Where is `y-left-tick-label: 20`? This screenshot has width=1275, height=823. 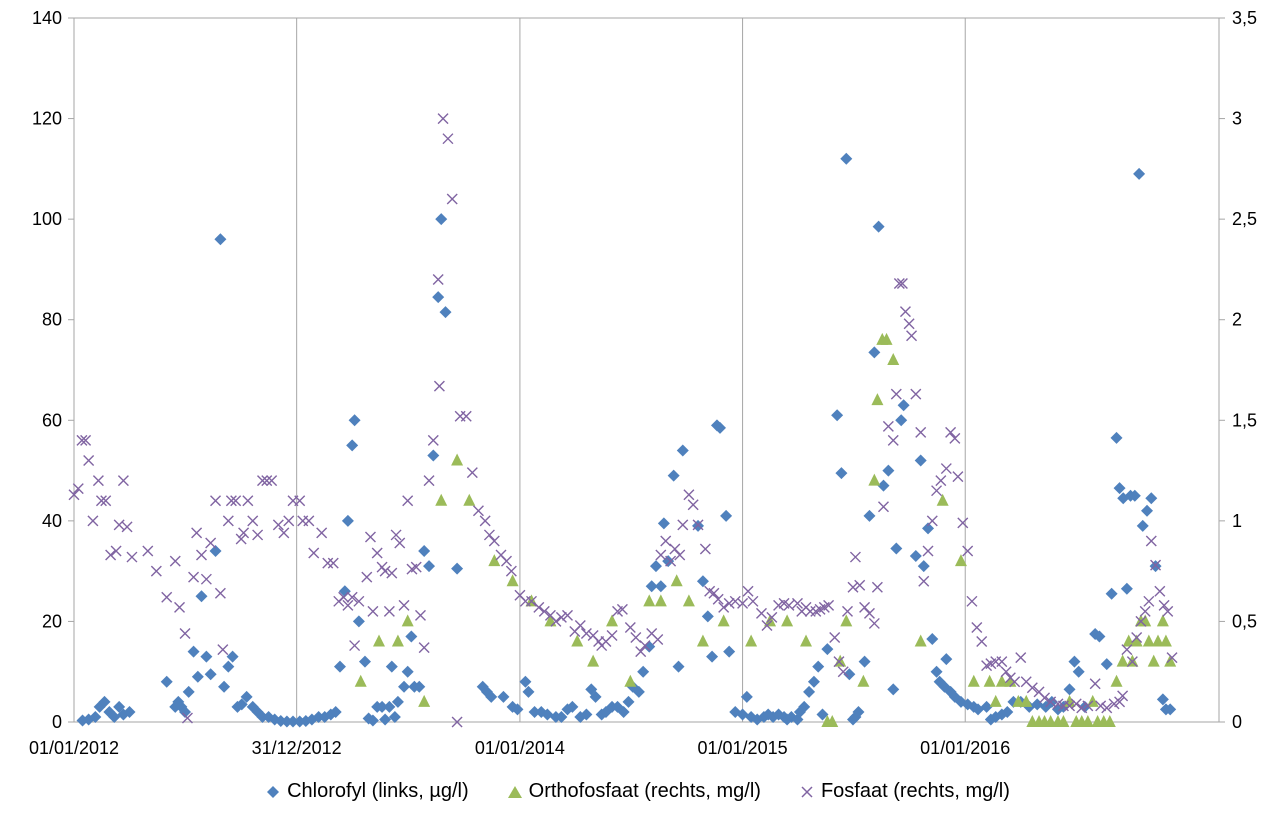
y-left-tick-label: 20 is located at coordinates (52, 621).